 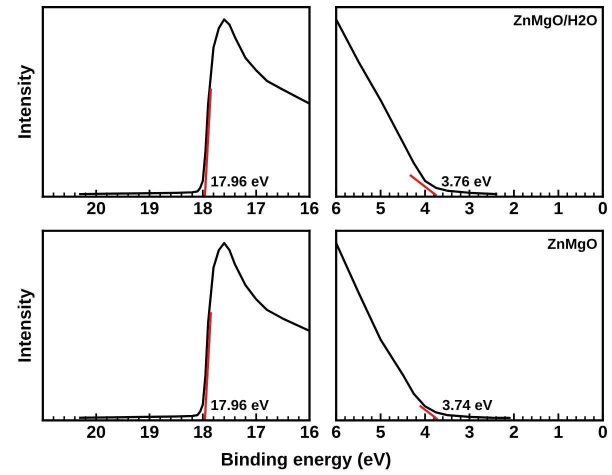 I want to click on annotation: 3.74 eV, so click(x=467, y=405).